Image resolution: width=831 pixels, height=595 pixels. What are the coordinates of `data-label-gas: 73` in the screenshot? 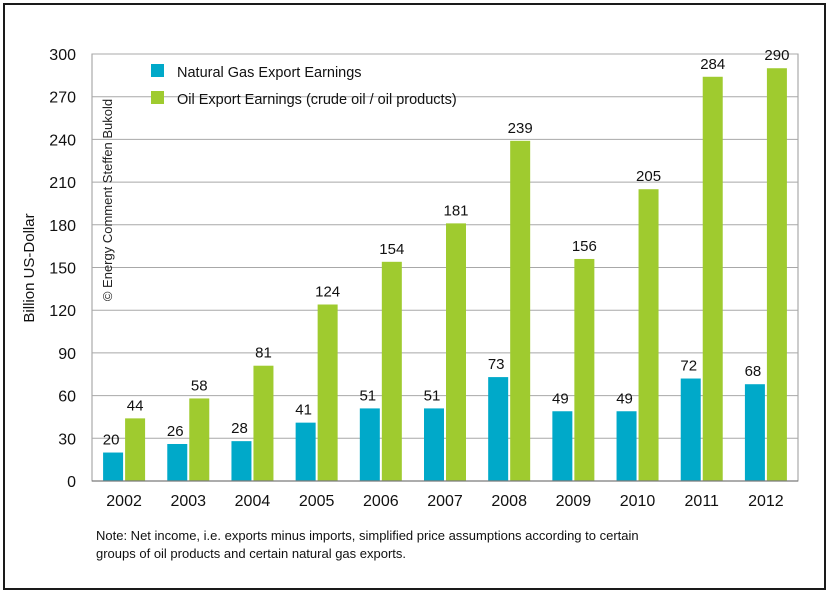 It's located at (496, 364).